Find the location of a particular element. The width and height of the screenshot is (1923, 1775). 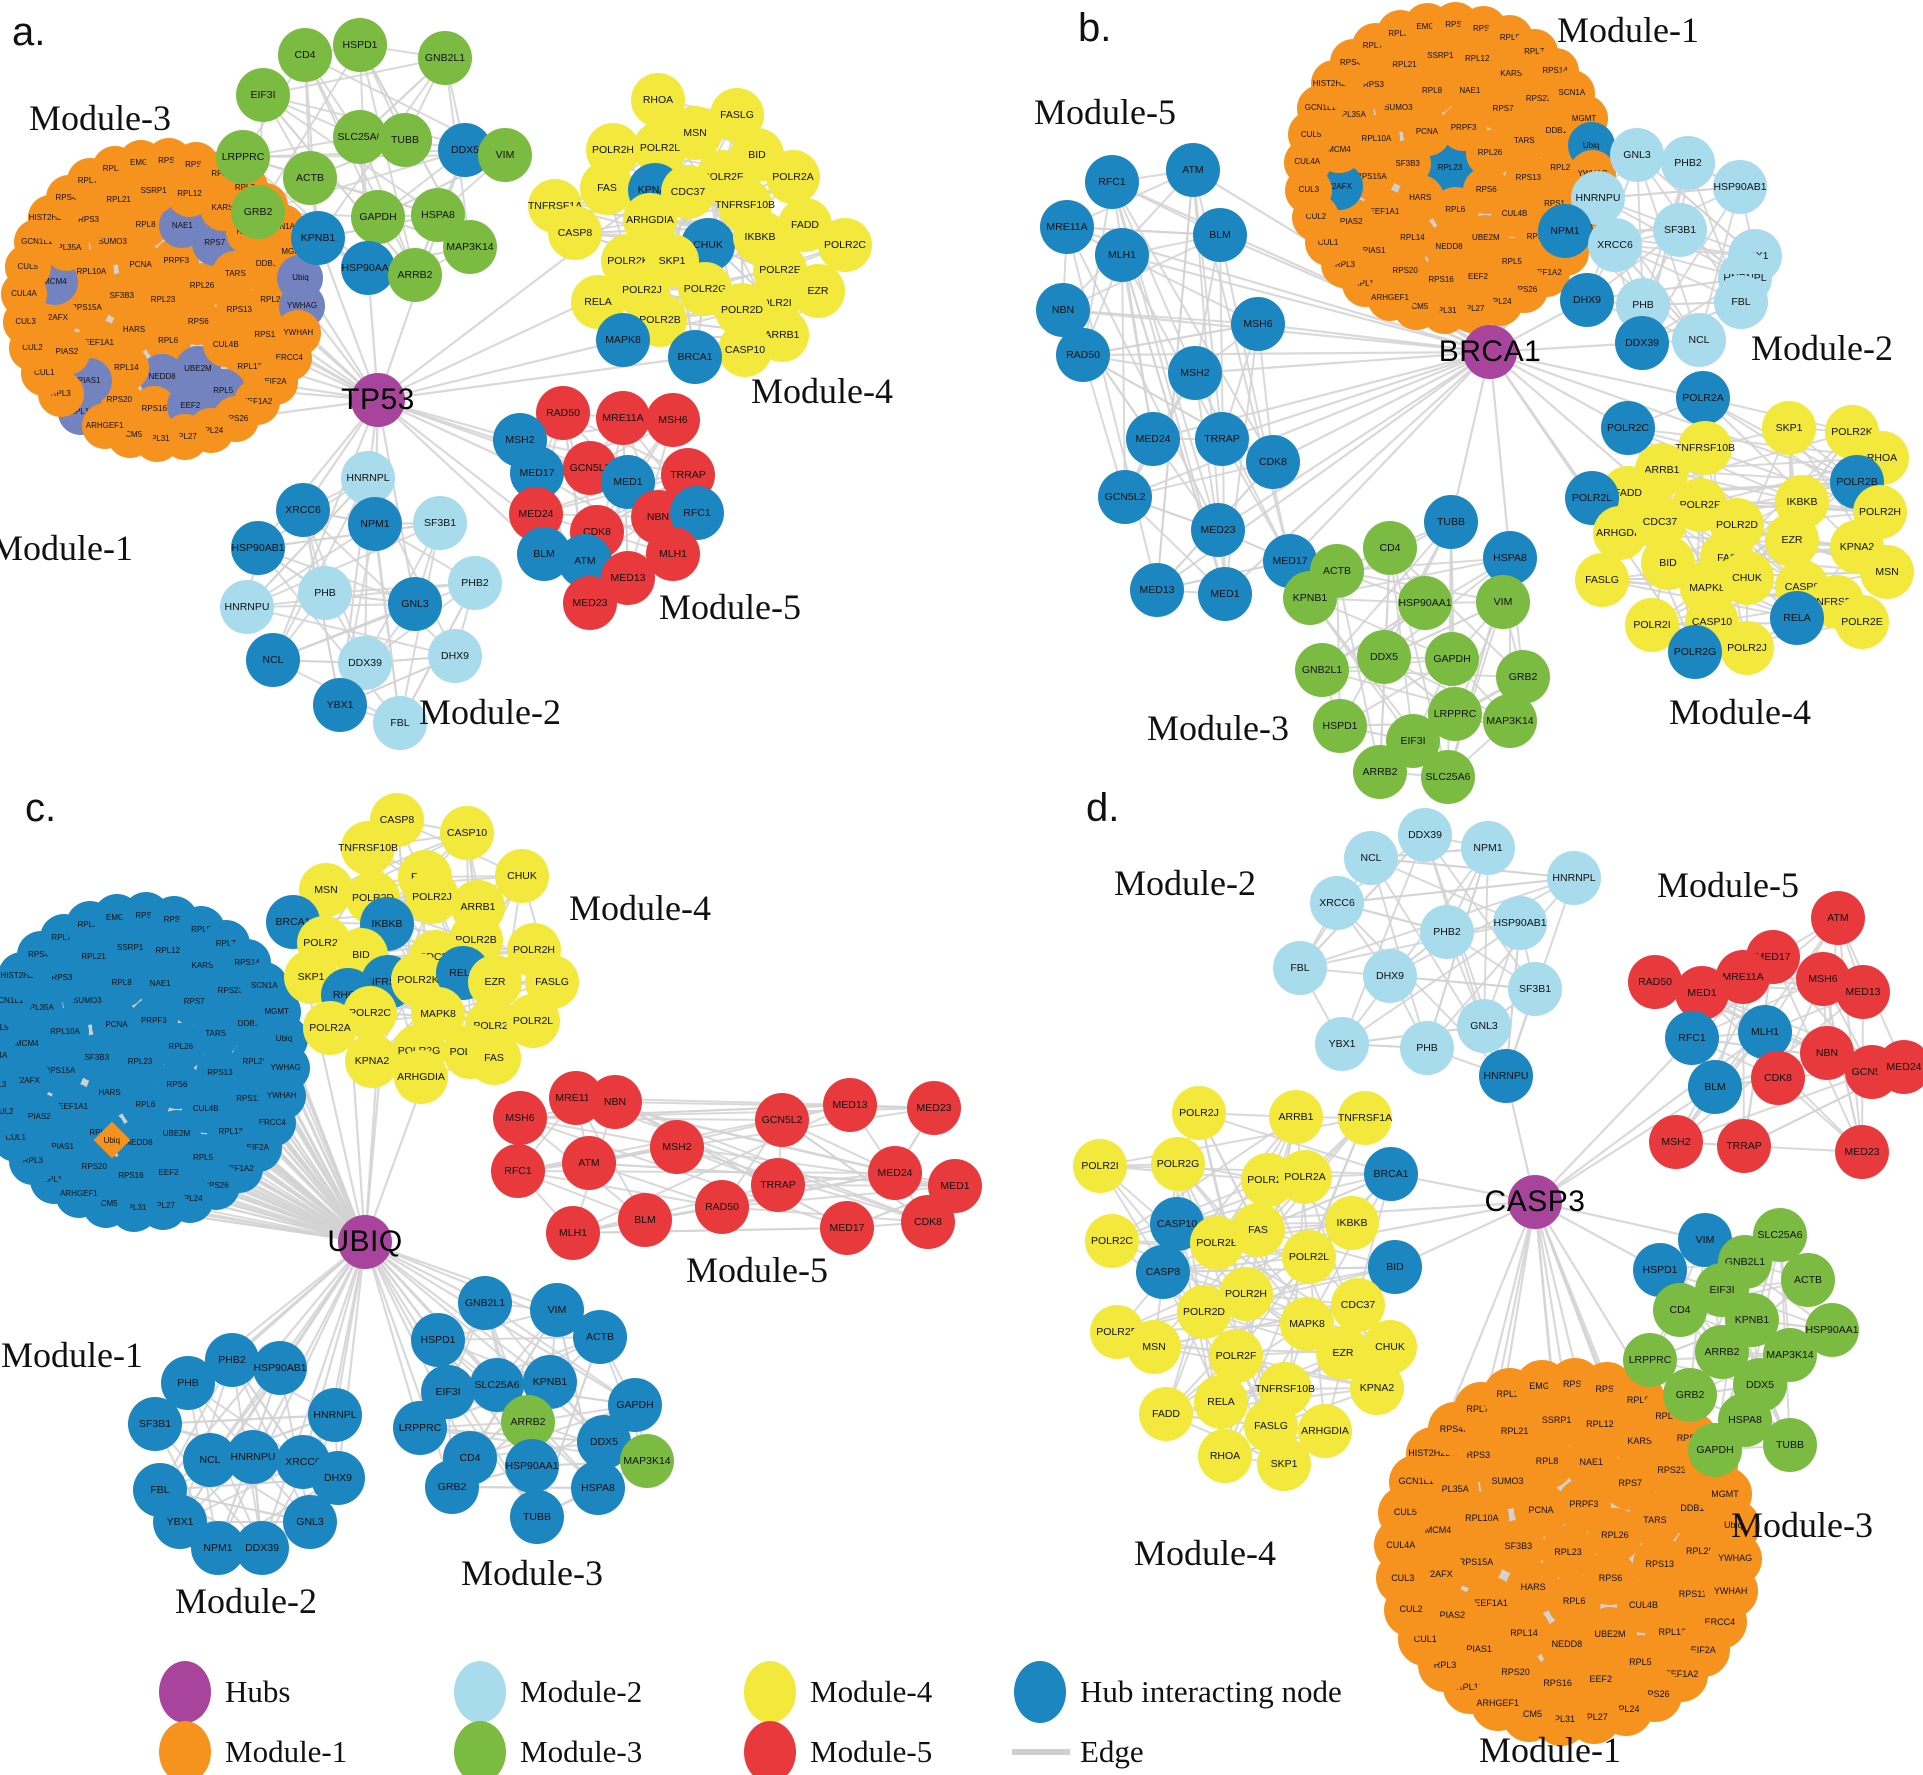

node-HSPA8: HSPA8 is located at coordinates (598, 1488).